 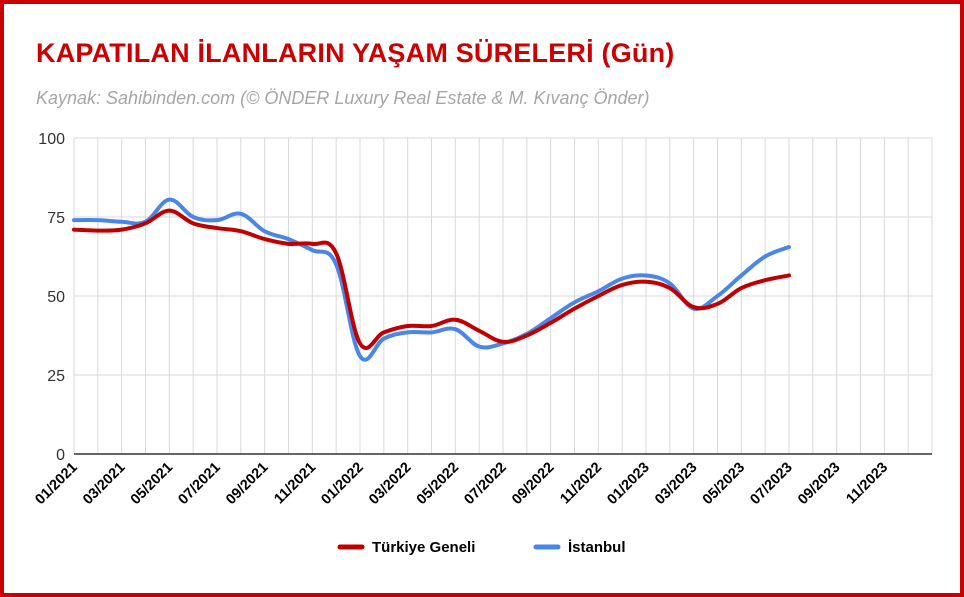 I want to click on x-tick-label: 05/2021, so click(x=152, y=484).